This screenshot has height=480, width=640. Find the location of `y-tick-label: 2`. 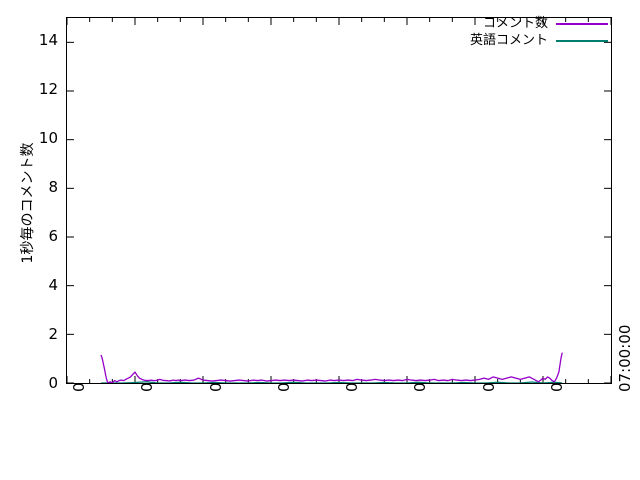

y-tick-label: 2 is located at coordinates (53, 334).